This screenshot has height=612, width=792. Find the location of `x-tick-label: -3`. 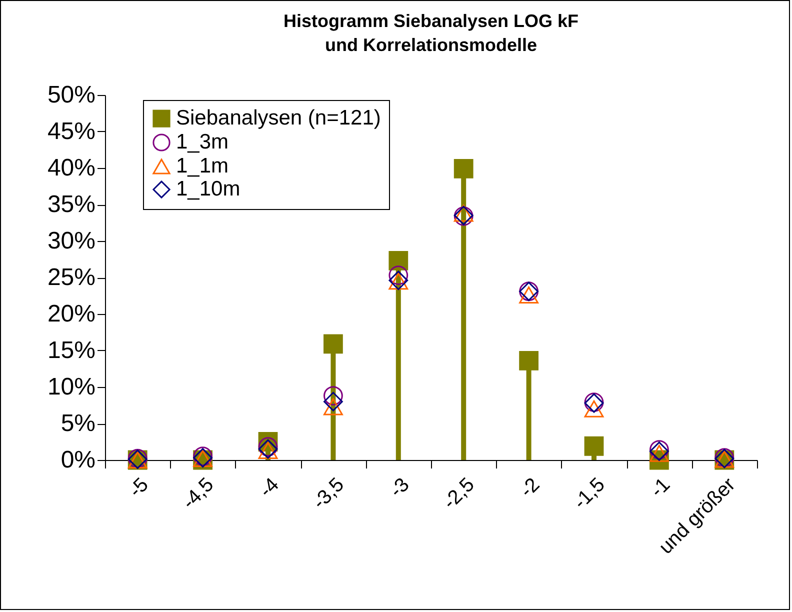

x-tick-label: -3 is located at coordinates (400, 488).